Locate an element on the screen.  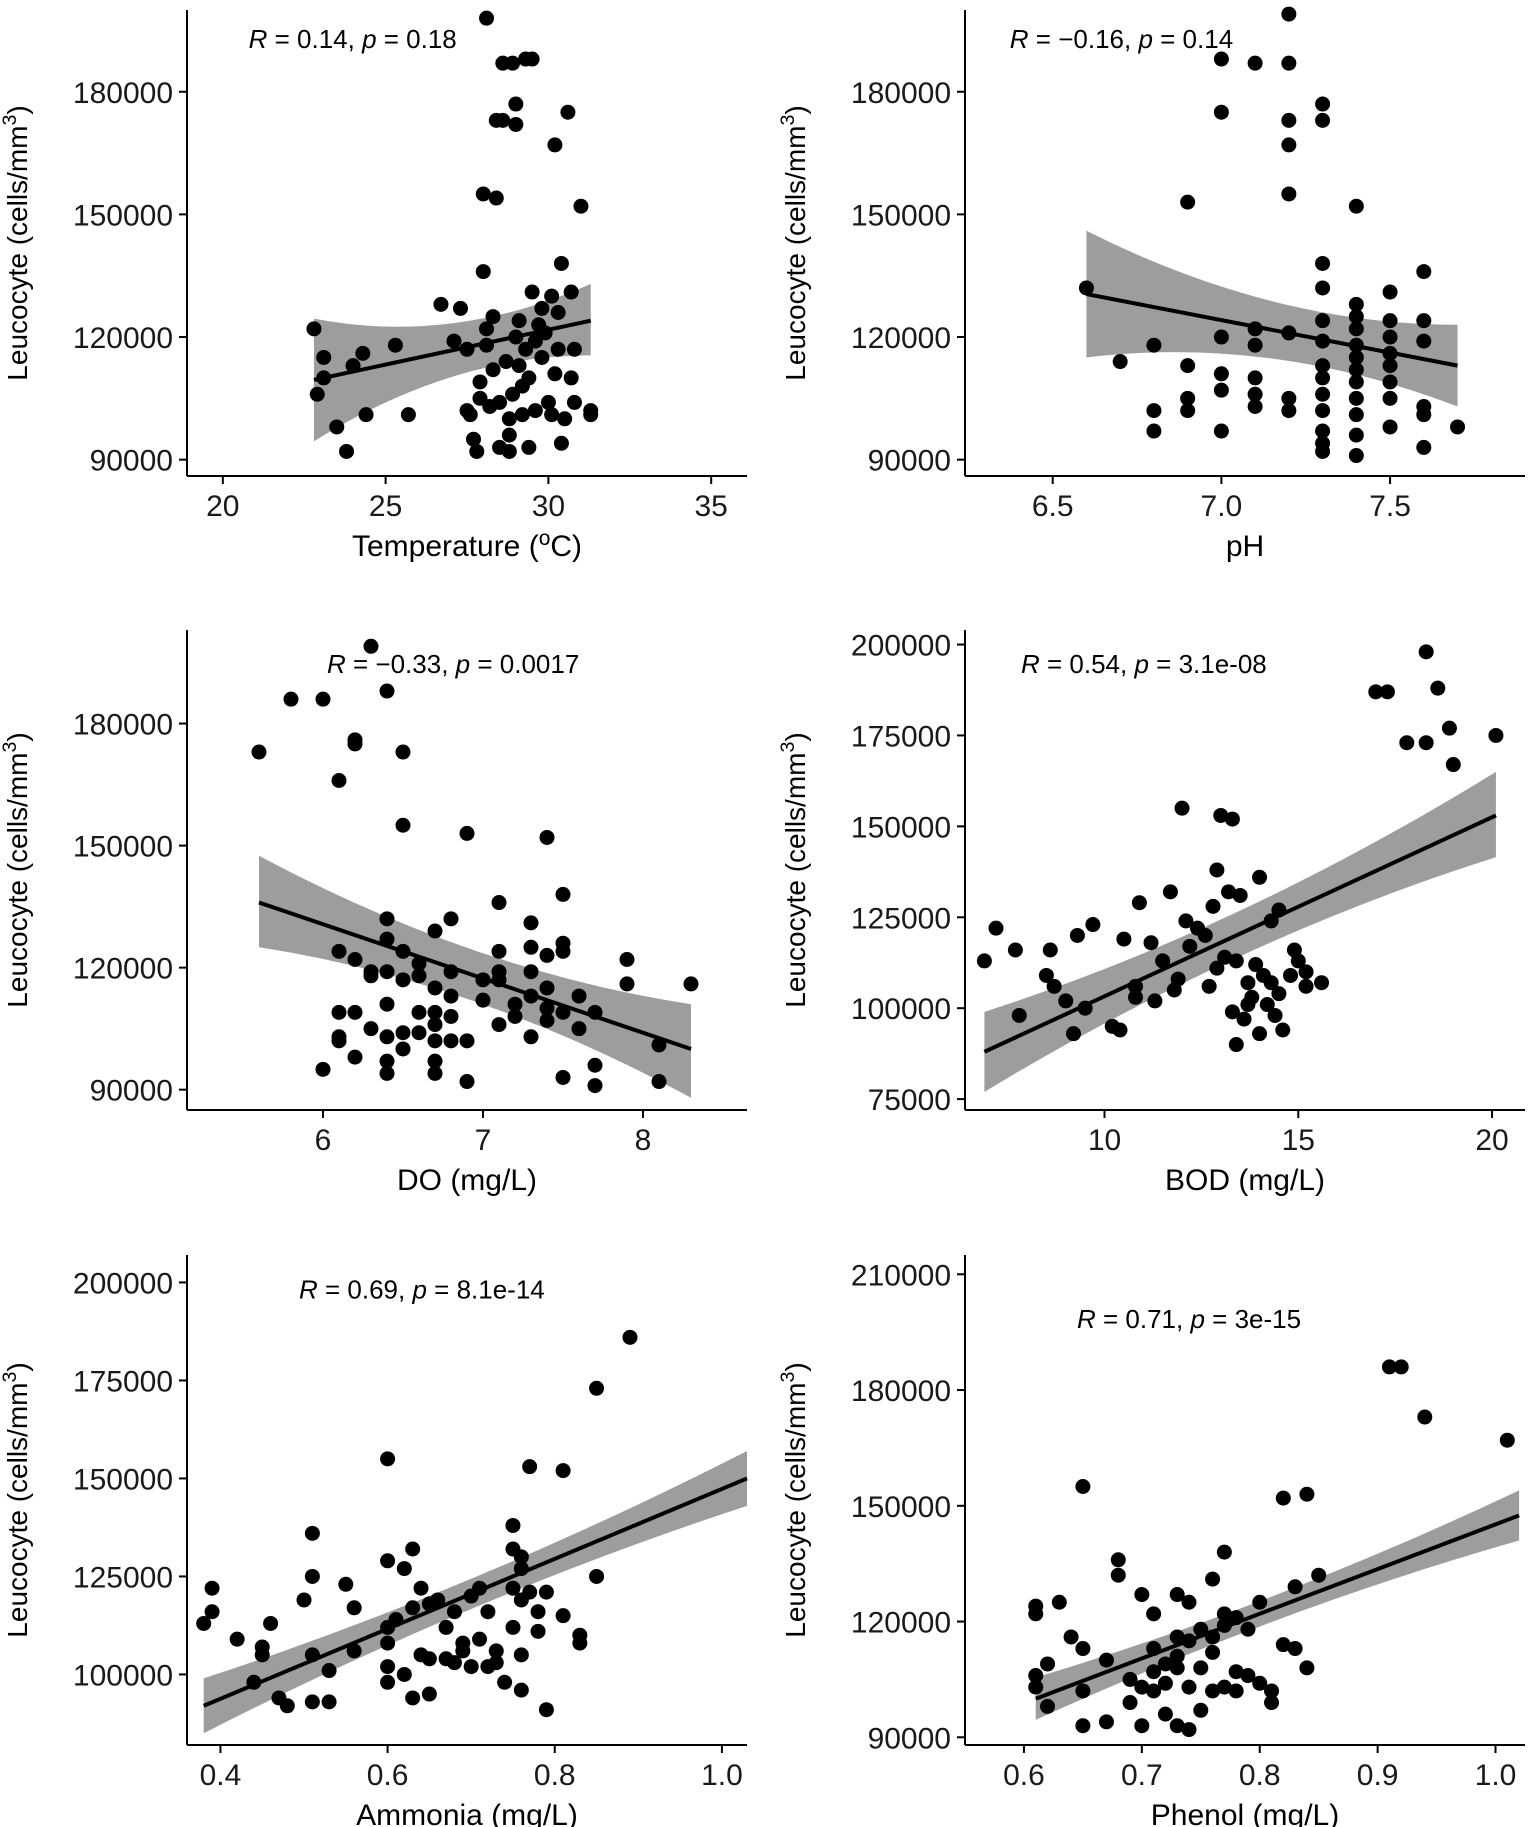
y-tick-label: 180000 is located at coordinates (123, 93).